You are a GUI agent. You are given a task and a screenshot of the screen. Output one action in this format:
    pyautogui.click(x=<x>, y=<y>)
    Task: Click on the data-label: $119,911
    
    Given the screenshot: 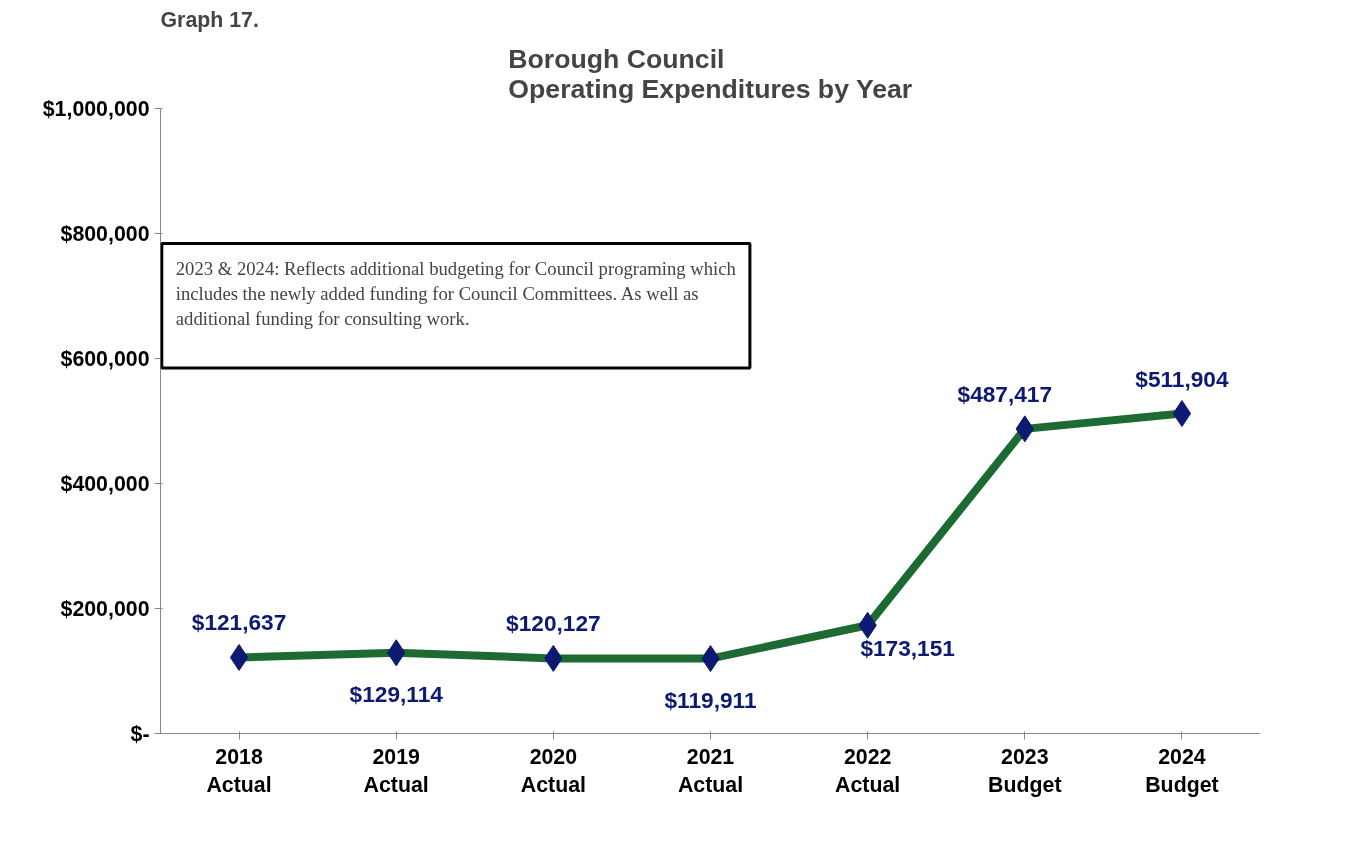 What is the action you would take?
    pyautogui.click(x=710, y=699)
    